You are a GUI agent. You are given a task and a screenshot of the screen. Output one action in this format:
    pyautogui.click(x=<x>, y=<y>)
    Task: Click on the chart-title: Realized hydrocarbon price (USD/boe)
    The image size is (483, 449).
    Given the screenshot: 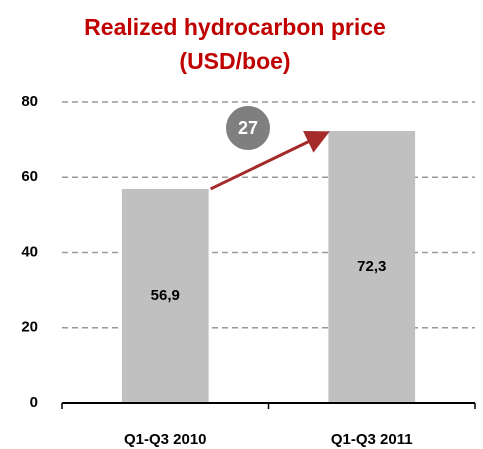 What is the action you would take?
    pyautogui.click(x=235, y=44)
    